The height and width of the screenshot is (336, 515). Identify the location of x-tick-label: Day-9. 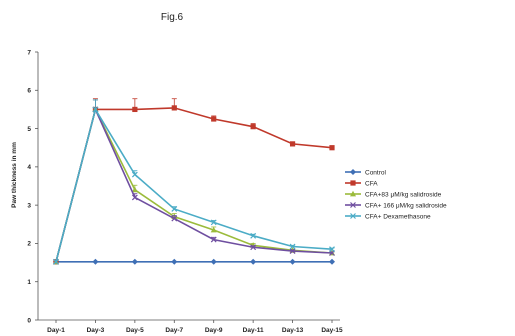
(214, 330).